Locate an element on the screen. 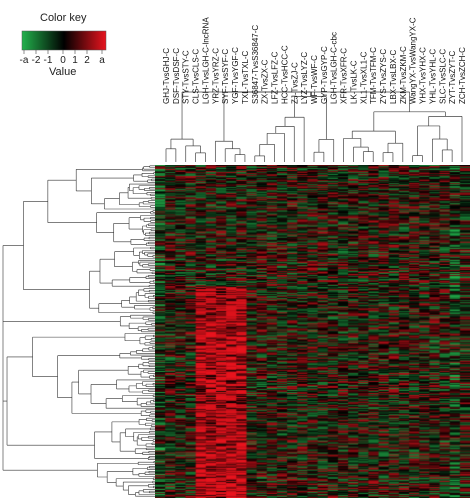 Image resolution: width=474 pixels, height=498 pixels. column-label: ZJ-TvsZJ-C is located at coordinates (294, 83).